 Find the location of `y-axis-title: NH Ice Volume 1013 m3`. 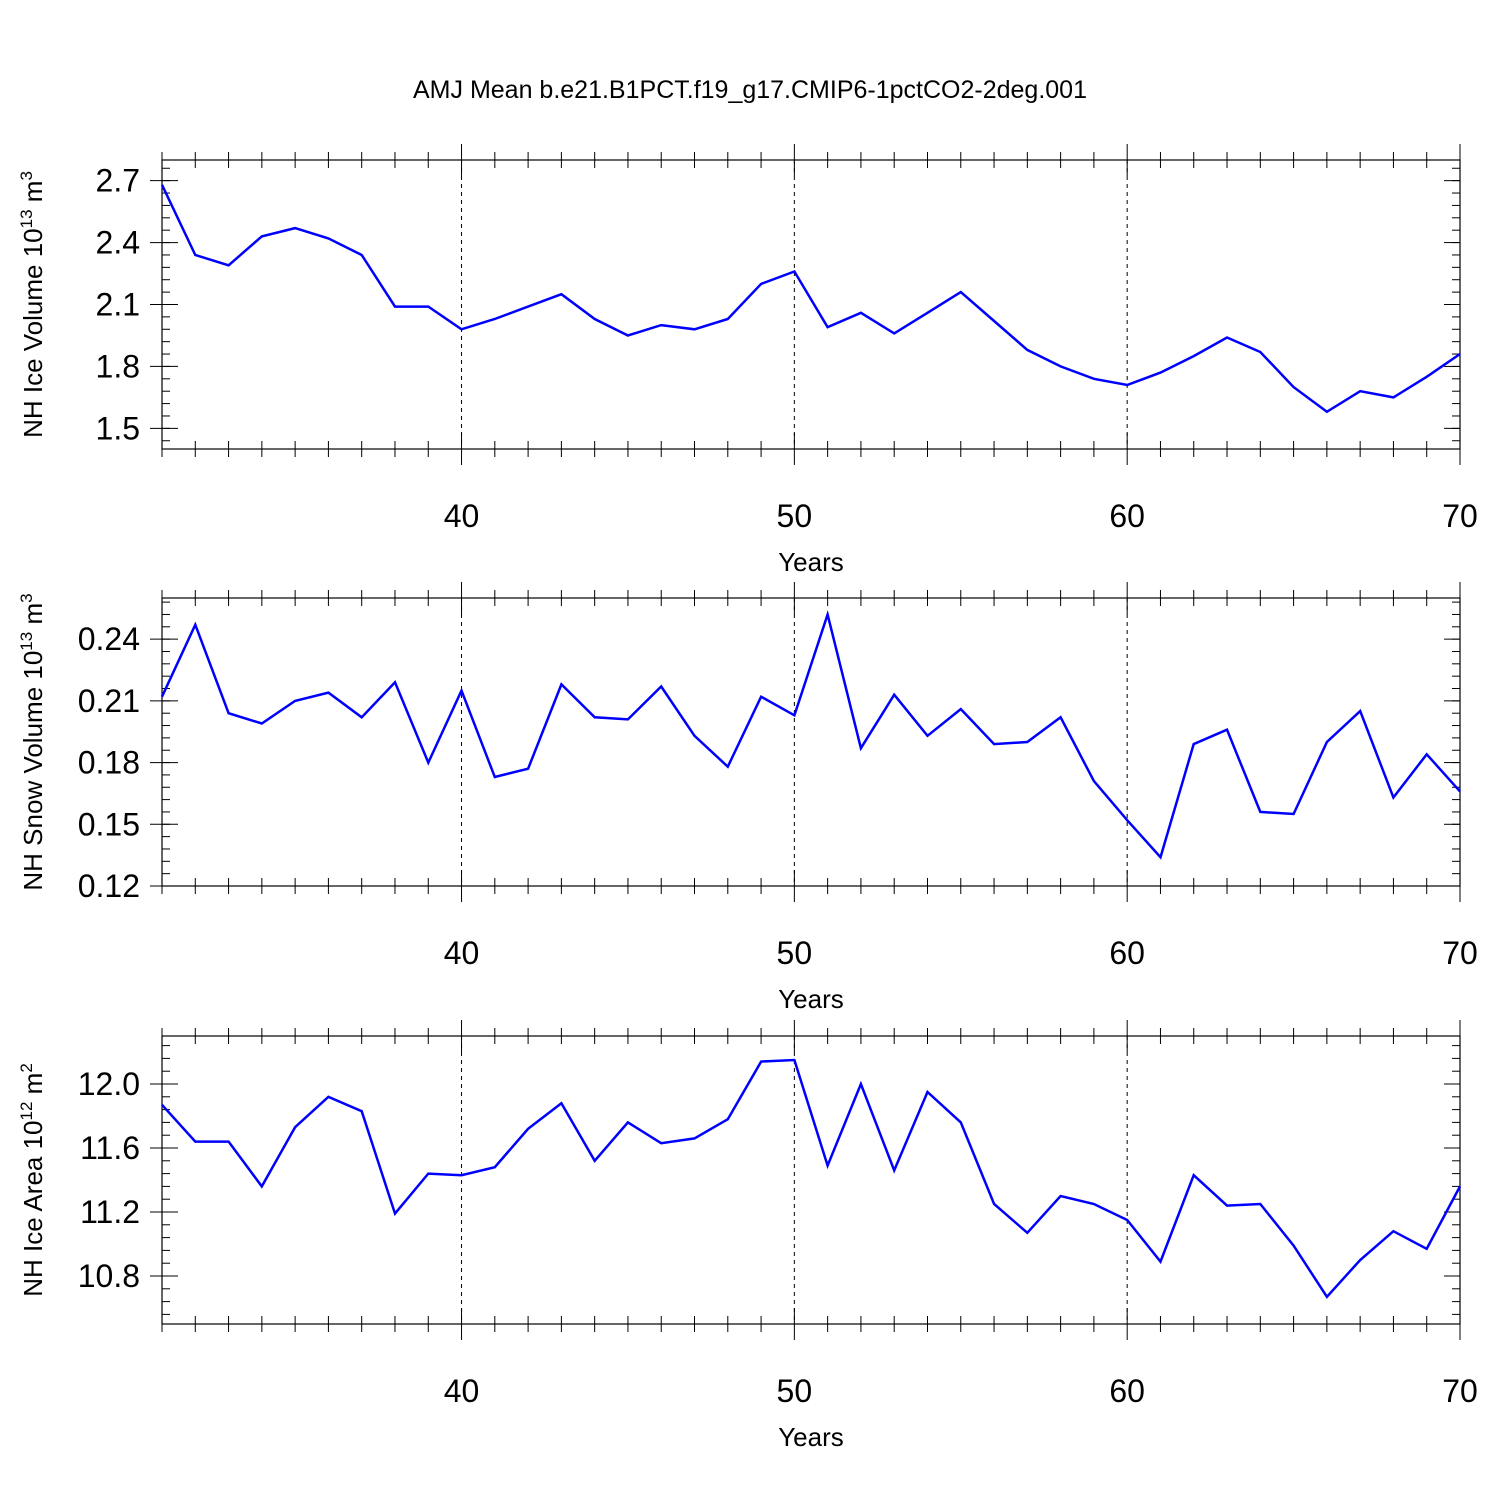

y-axis-title: NH Ice Volume 1013 m3 is located at coordinates (32, 304).